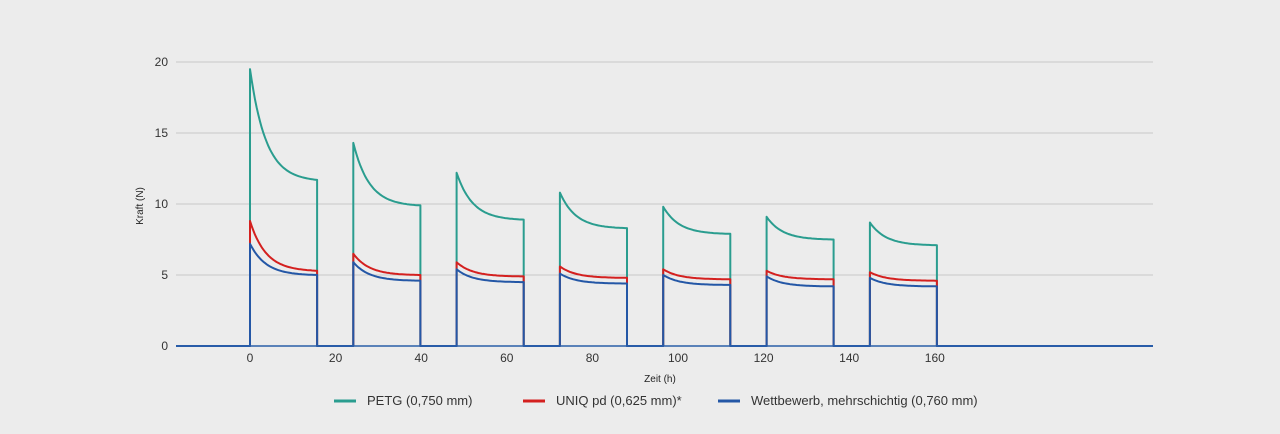 The height and width of the screenshot is (434, 1280). What do you see at coordinates (250, 358) in the screenshot?
I see `x-tick-label: 0` at bounding box center [250, 358].